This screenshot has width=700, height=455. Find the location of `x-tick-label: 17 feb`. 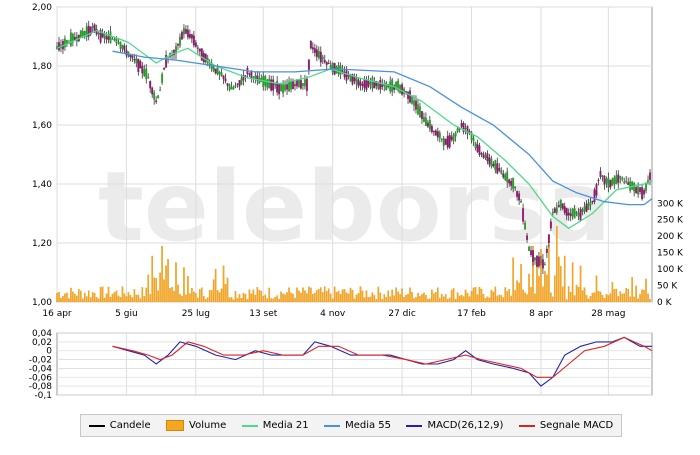

x-tick-label: 17 feb is located at coordinates (471, 314).